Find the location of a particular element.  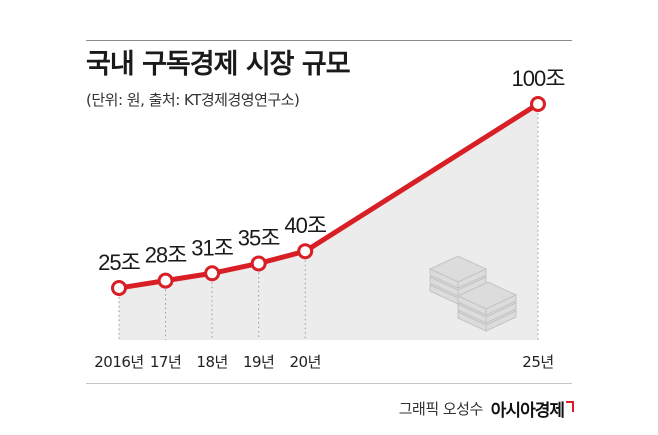

x-tick-labels-layer: 2016년 17년 18년 19년 20년 25년 is located at coordinates (324, 362).